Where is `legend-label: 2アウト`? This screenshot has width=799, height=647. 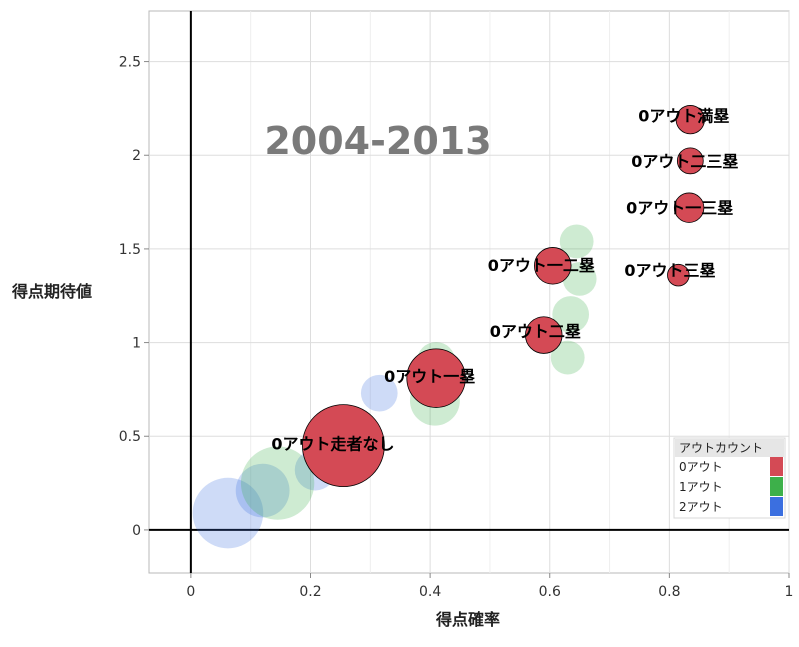 legend-label: 2アウト is located at coordinates (701, 507).